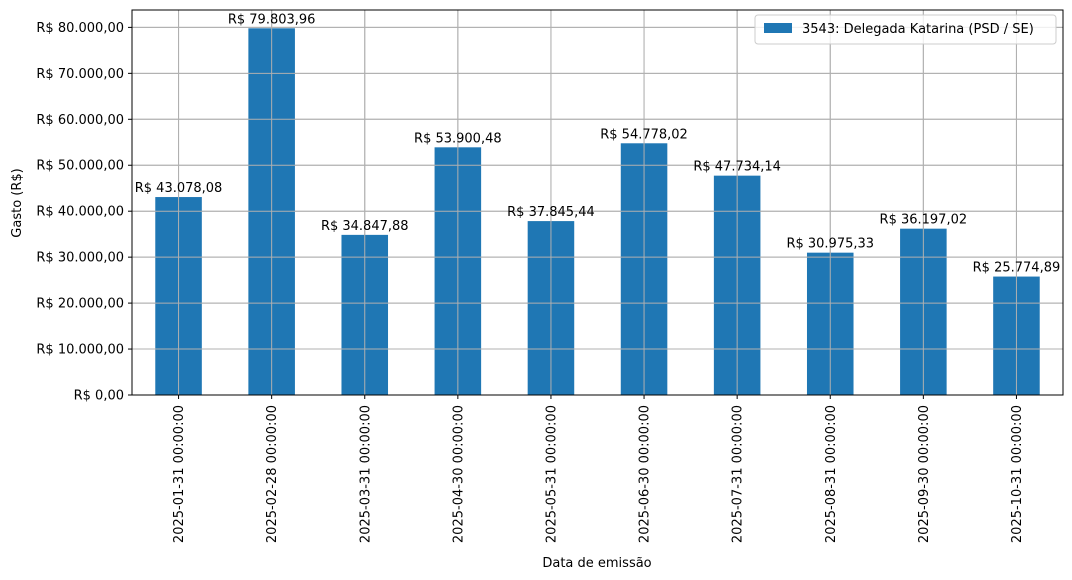 Image resolution: width=1072 pixels, height=580 pixels. I want to click on y-tick-label: R$ 60.000,00, so click(80, 120).